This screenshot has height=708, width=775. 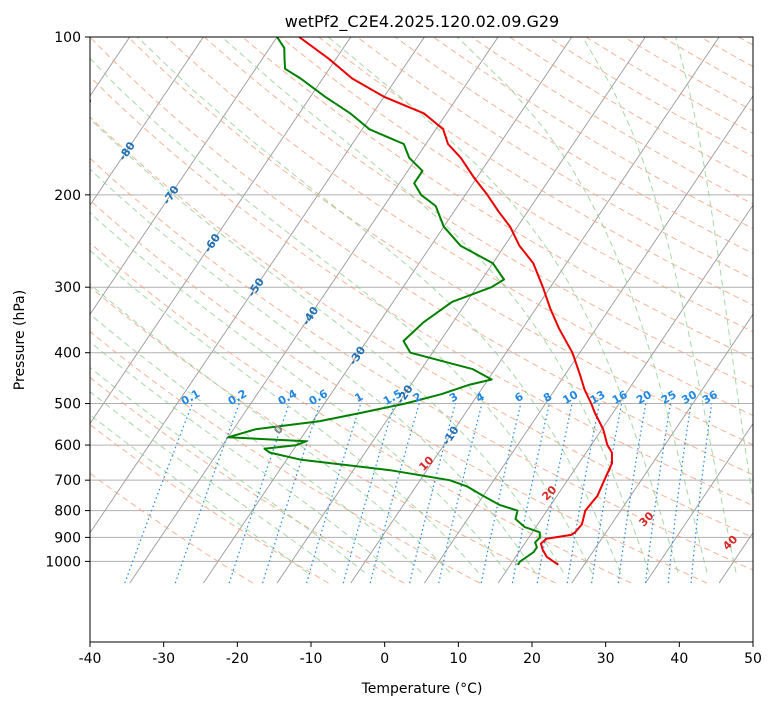 I want to click on x-tick-label: 0, so click(x=384, y=659).